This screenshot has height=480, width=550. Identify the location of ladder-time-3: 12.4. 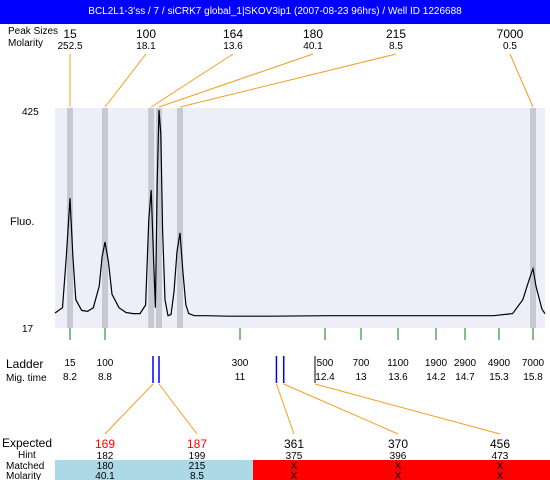
(325, 377).